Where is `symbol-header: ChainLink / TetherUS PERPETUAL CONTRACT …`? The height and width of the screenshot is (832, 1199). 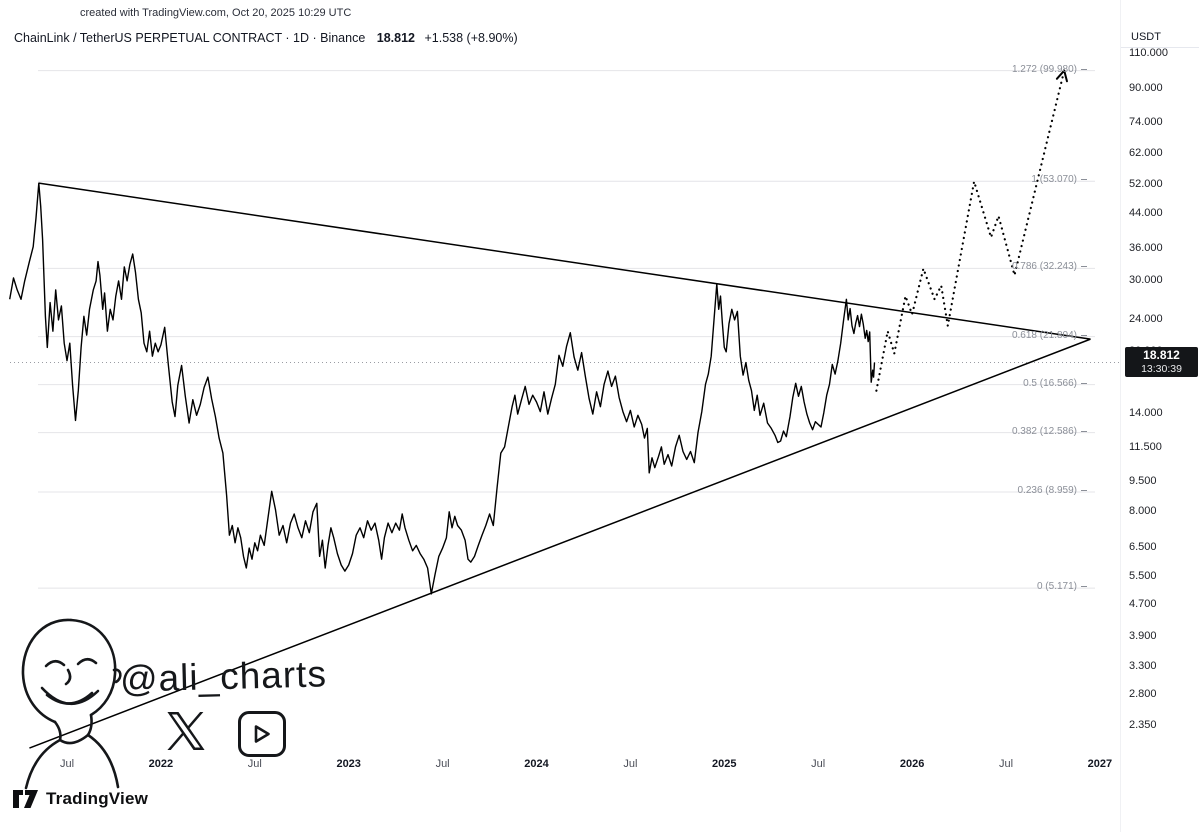 symbol-header: ChainLink / TetherUS PERPETUAL CONTRACT … is located at coordinates (266, 38).